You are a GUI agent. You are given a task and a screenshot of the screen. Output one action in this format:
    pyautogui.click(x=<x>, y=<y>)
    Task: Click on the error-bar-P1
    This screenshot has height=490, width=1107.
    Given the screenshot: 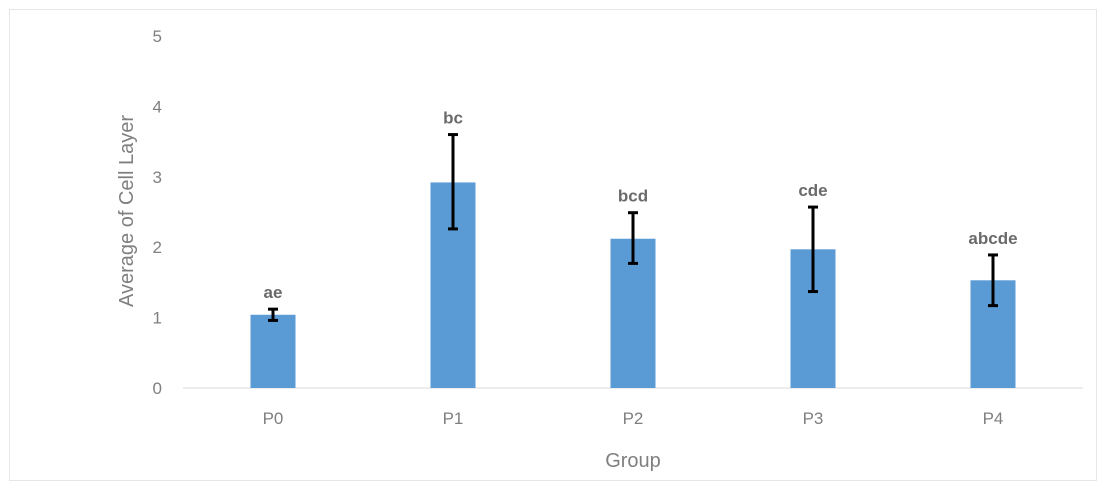 What is the action you would take?
    pyautogui.click(x=453, y=182)
    